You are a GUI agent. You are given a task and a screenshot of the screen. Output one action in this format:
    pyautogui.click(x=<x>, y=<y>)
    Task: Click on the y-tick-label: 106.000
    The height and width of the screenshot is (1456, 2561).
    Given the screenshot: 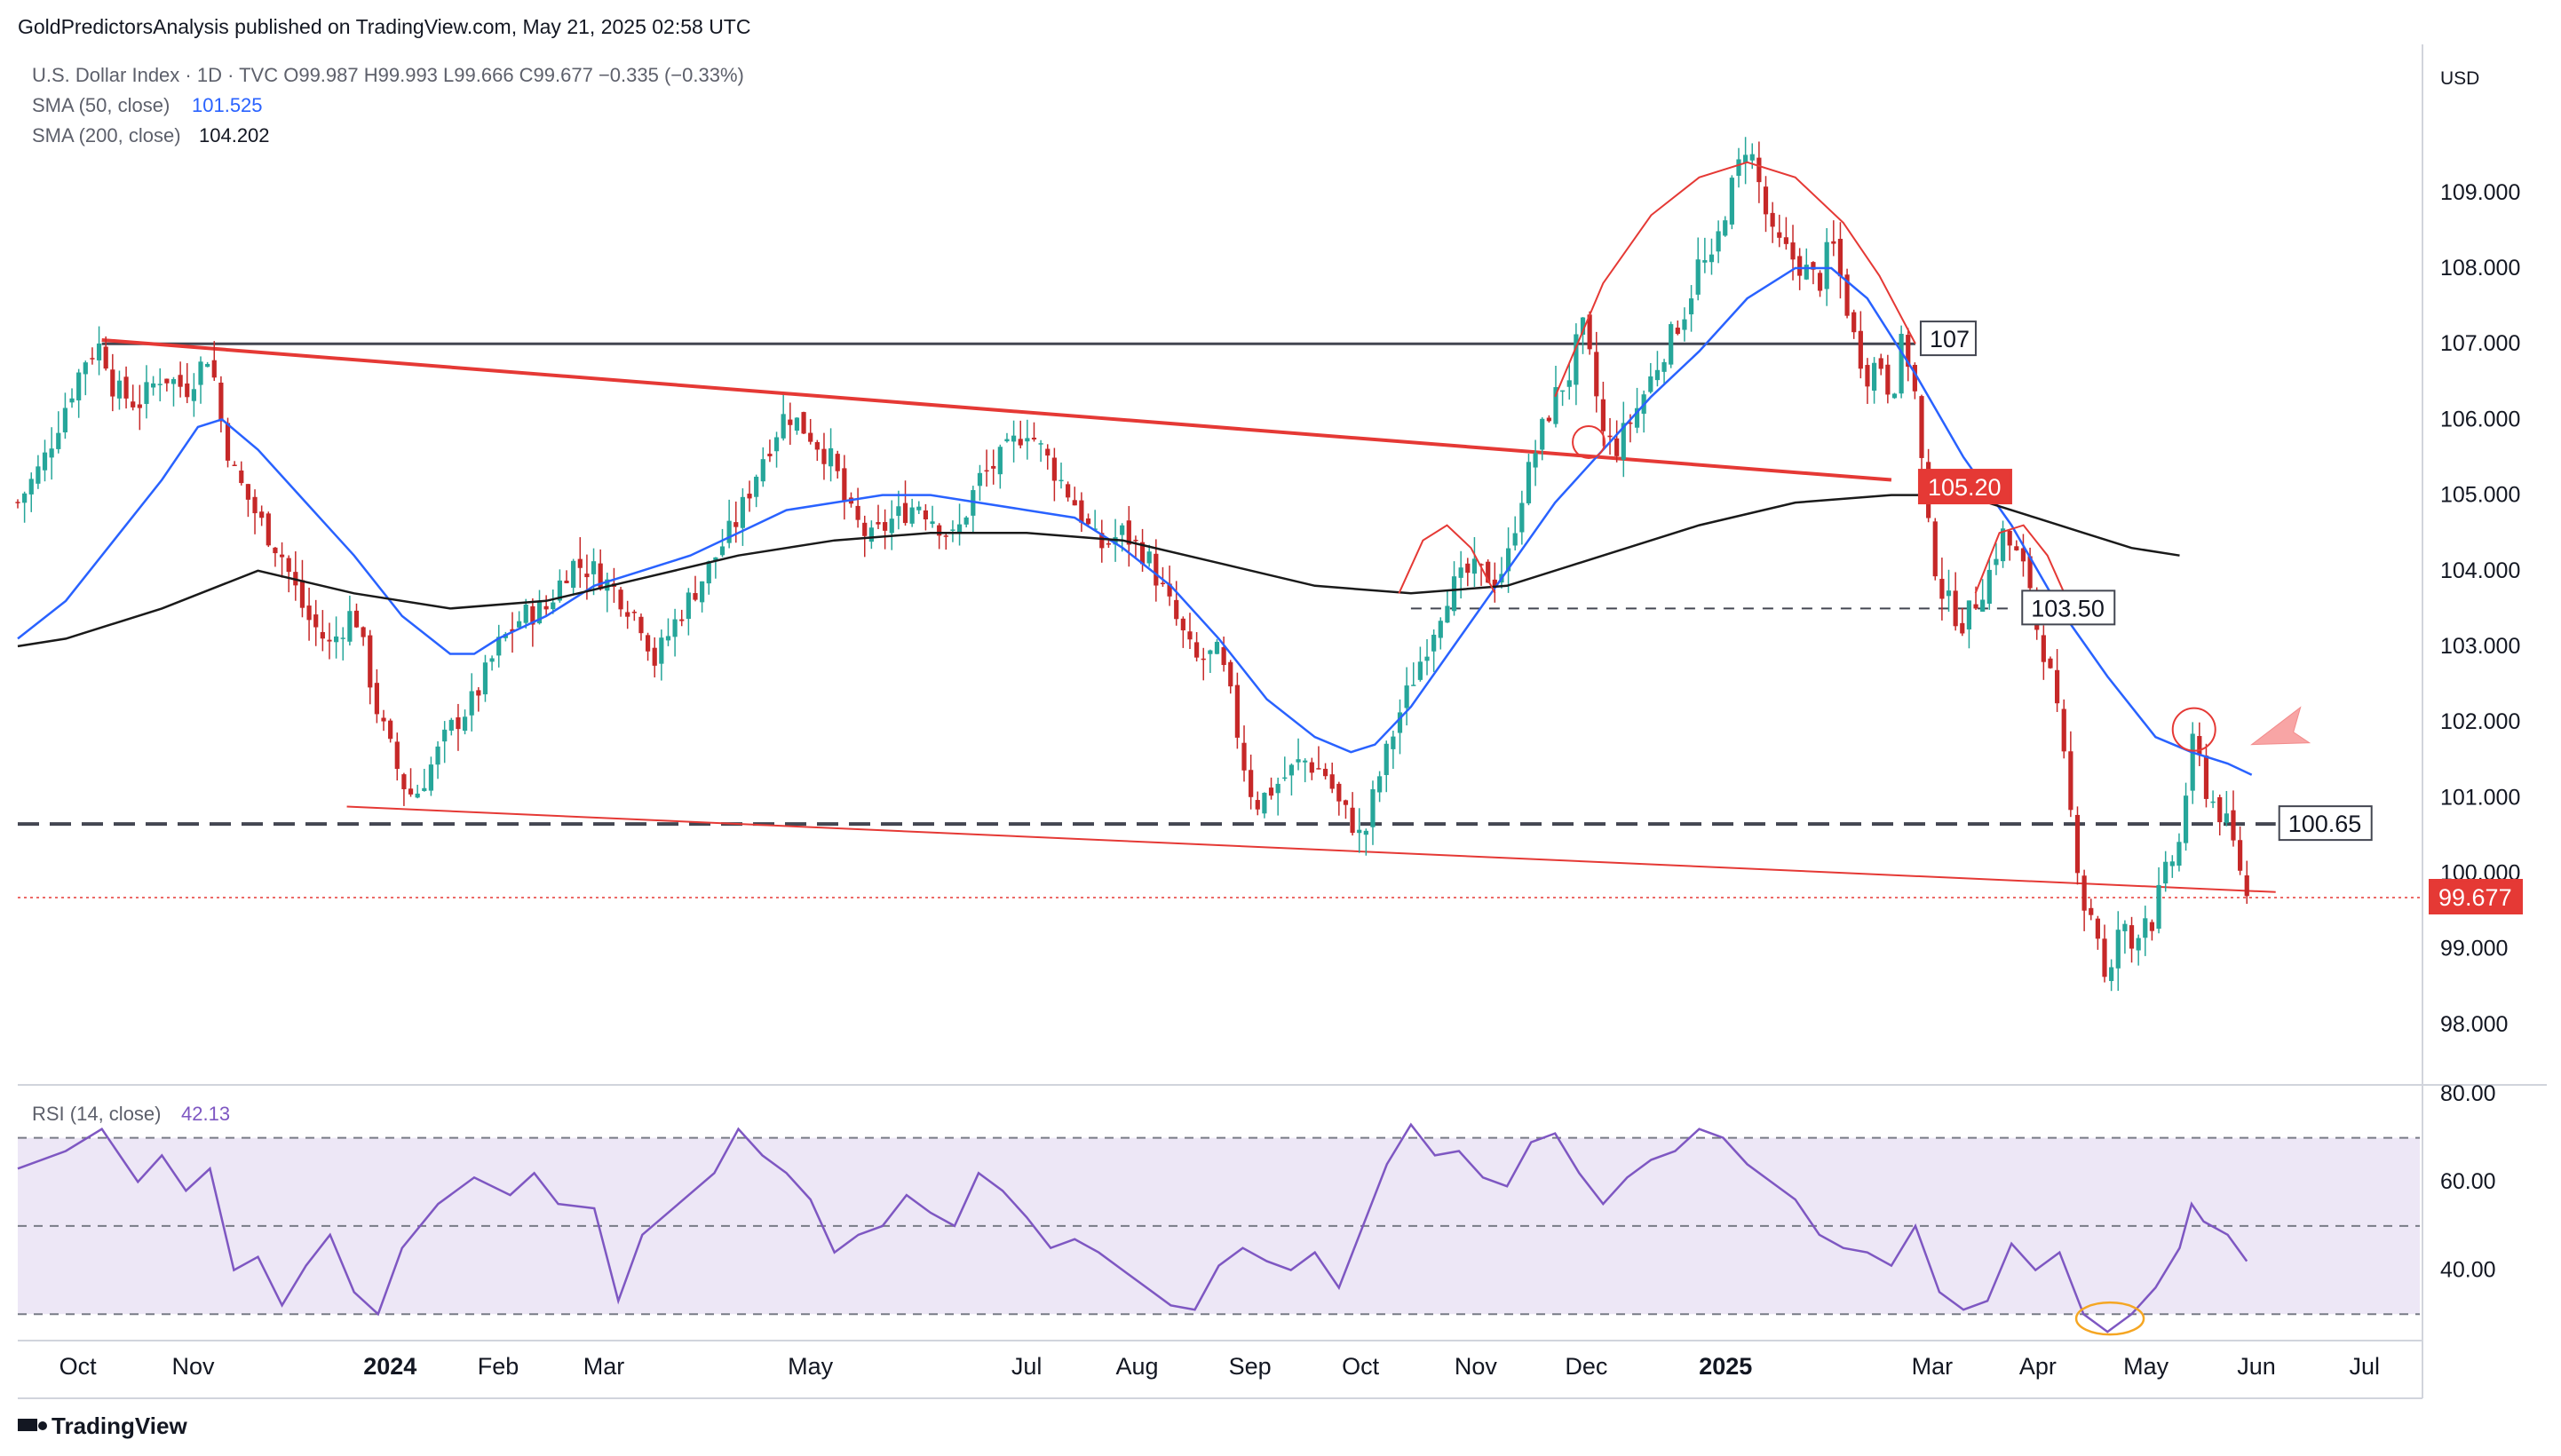 What is the action you would take?
    pyautogui.click(x=2480, y=419)
    